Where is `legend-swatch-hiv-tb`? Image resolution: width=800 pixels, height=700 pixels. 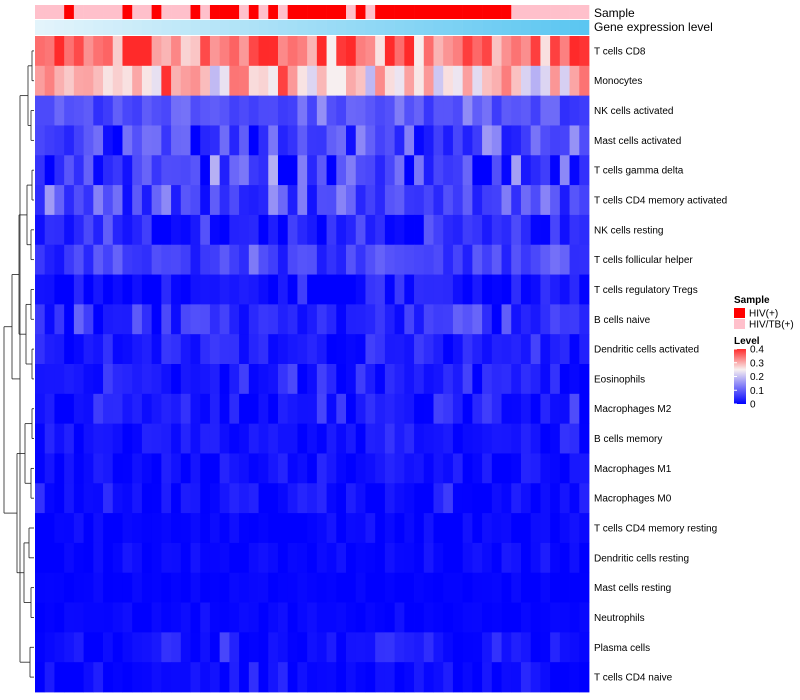 legend-swatch-hiv-tb is located at coordinates (739, 324).